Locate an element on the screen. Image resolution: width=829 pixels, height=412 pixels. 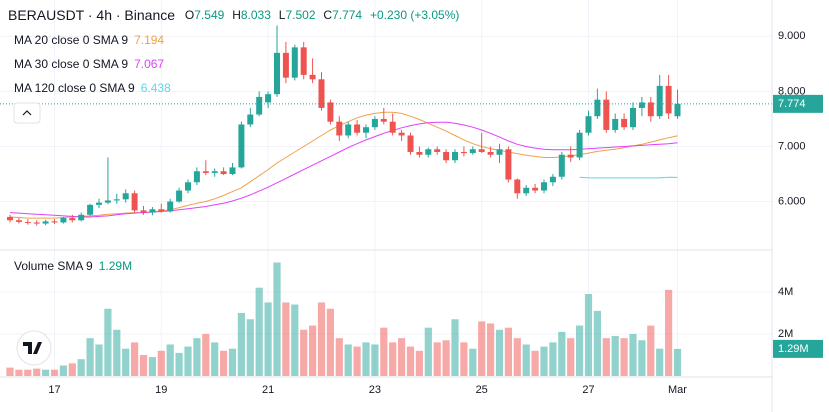
last-volume-box is located at coordinates (798, 348).